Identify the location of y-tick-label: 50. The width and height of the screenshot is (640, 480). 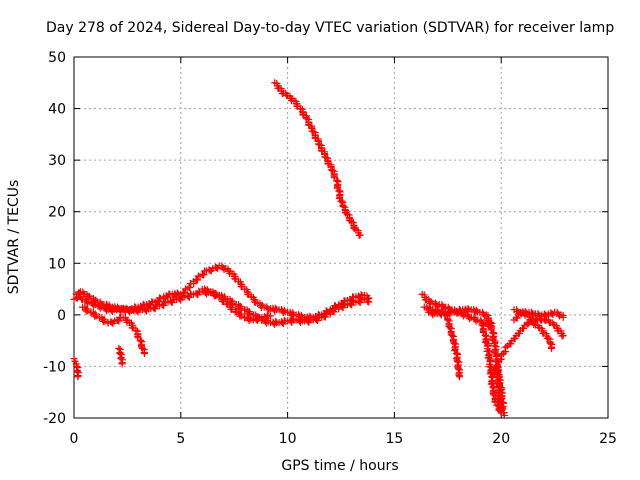
(57, 58).